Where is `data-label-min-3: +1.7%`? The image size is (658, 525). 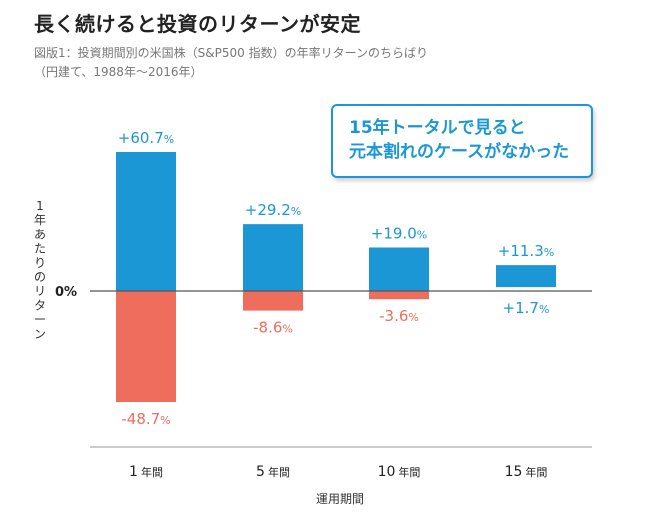 data-label-min-3: +1.7% is located at coordinates (526, 308).